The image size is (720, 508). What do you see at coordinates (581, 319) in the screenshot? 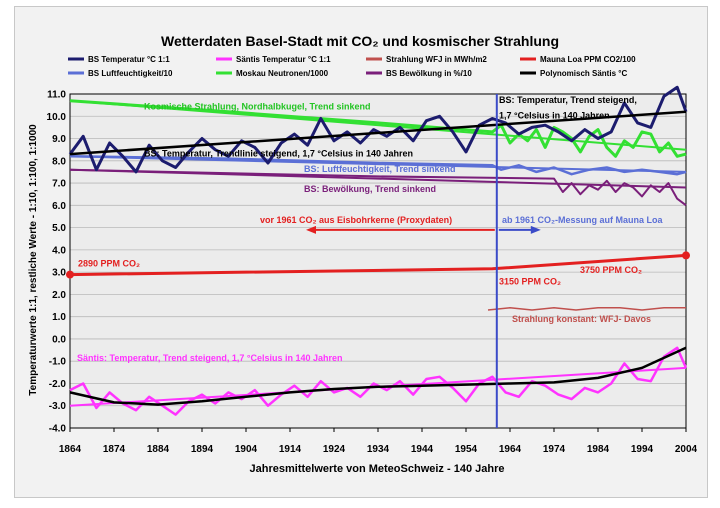
I see `annotation: Strahlung konstant: WFJ- Davos` at bounding box center [581, 319].